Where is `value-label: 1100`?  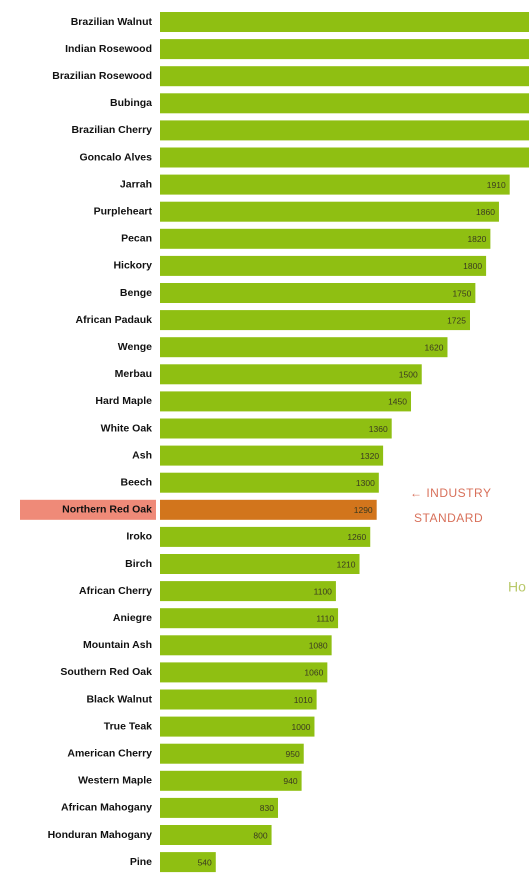 value-label: 1100 is located at coordinates (323, 591).